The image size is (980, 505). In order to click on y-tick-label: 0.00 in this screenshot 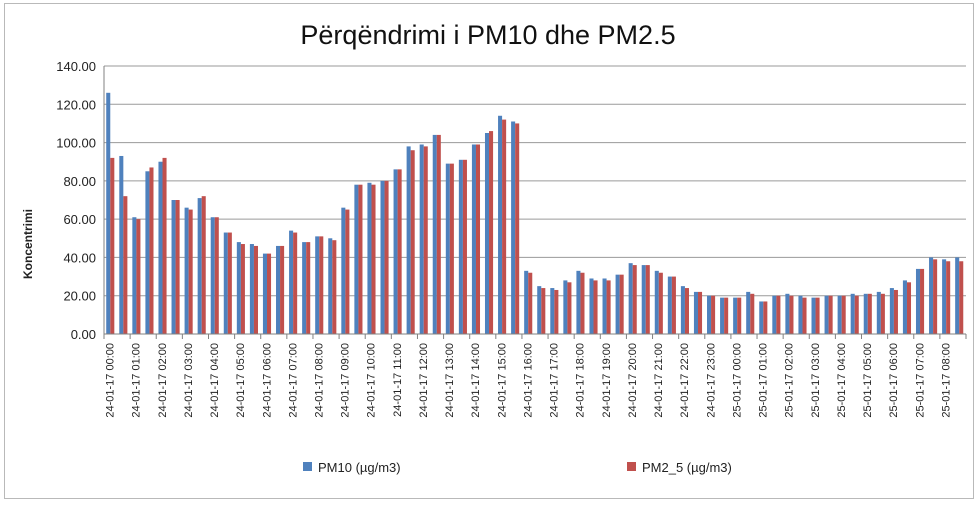, I will do `click(83, 334)`.